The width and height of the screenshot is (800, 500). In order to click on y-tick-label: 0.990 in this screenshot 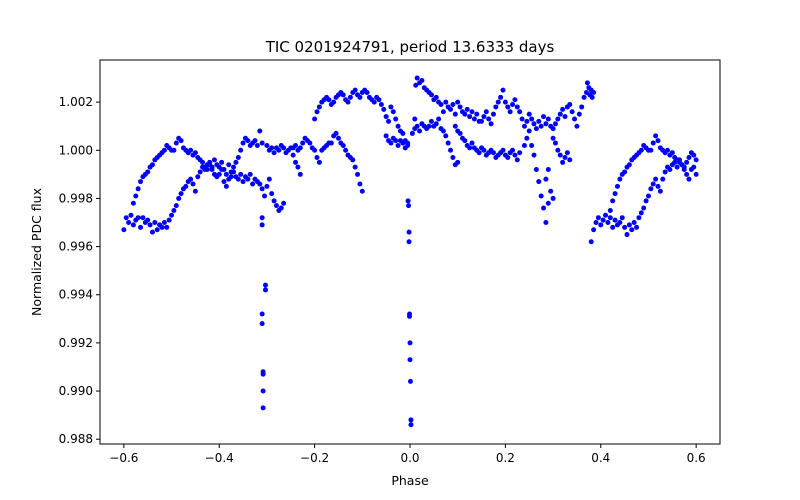, I will do `click(76, 391)`.